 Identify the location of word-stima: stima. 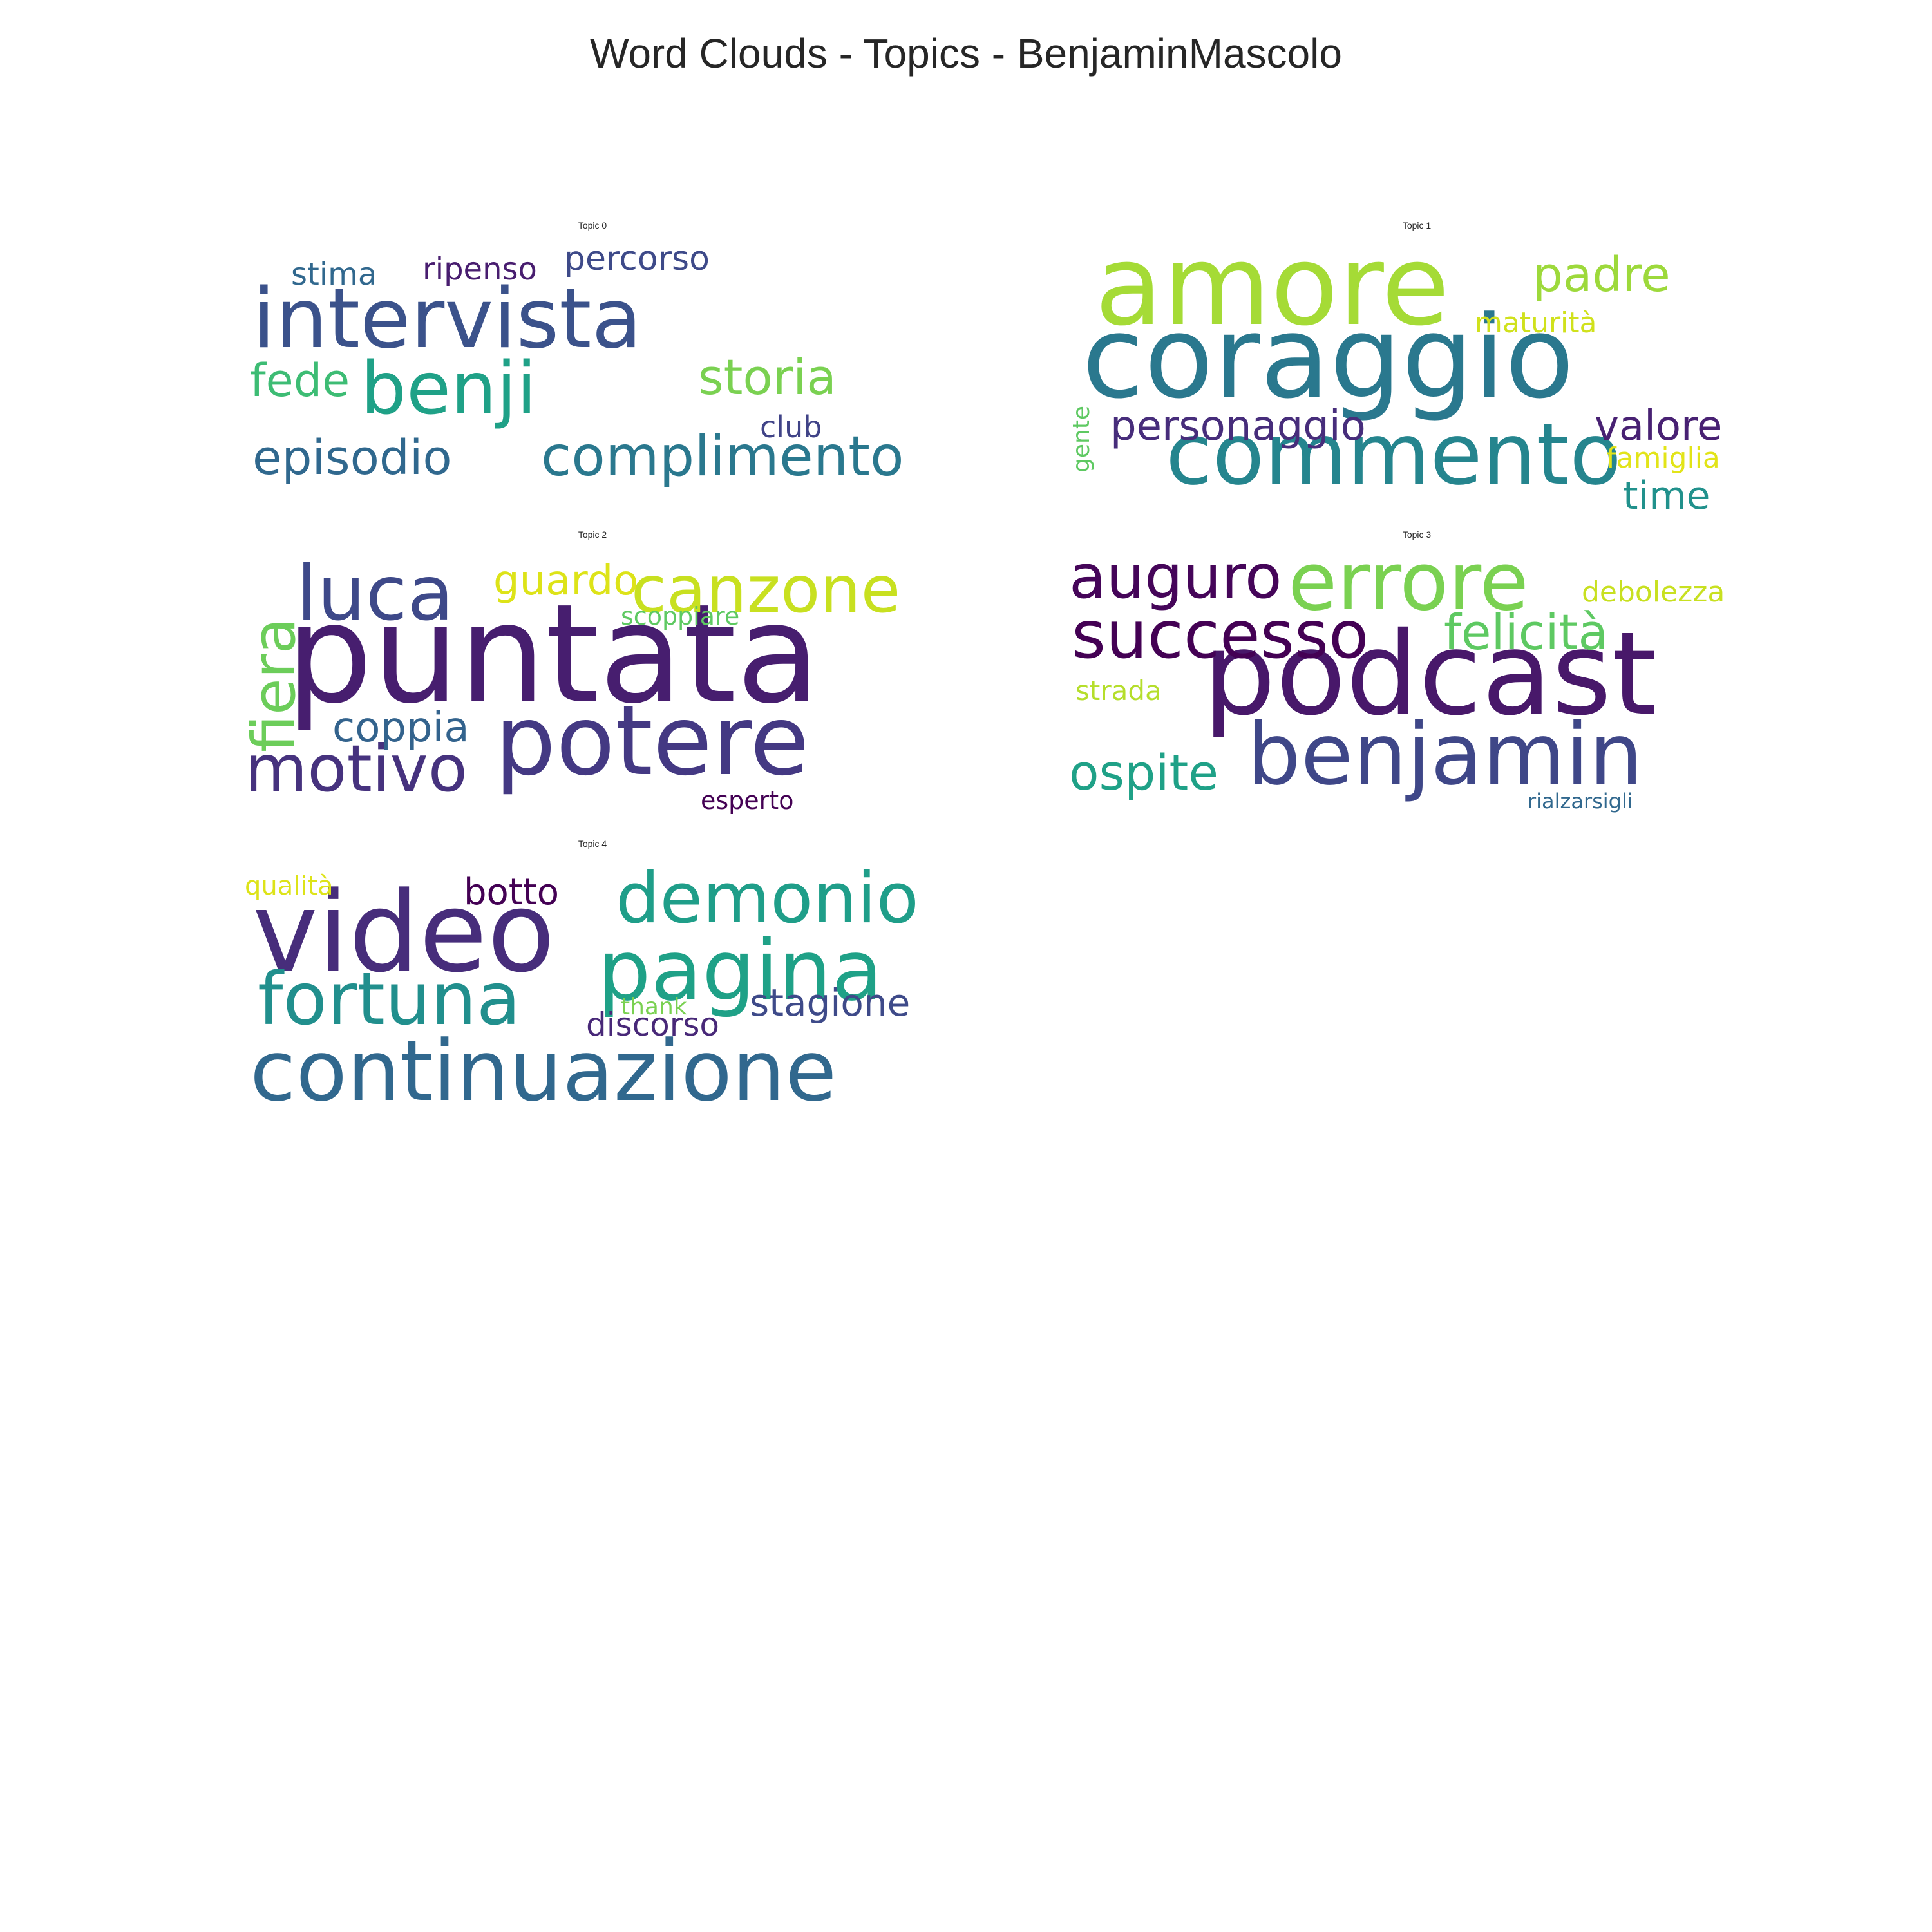
(334, 274).